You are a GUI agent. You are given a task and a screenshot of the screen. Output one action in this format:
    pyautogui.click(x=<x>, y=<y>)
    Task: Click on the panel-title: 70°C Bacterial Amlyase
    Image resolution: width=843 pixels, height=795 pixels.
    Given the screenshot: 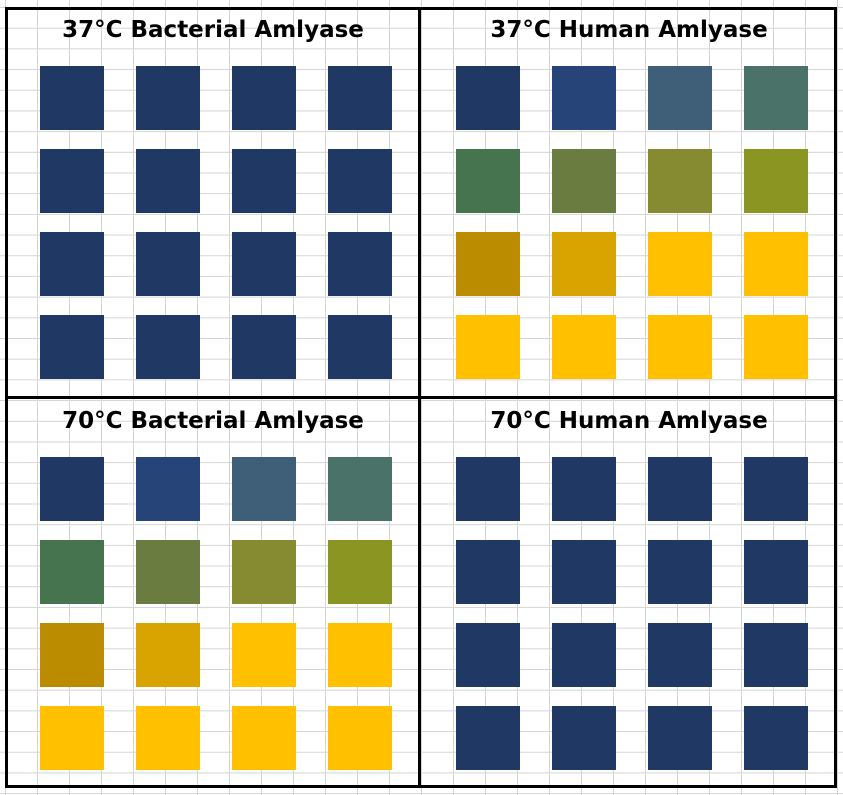 What is the action you would take?
    pyautogui.click(x=213, y=421)
    